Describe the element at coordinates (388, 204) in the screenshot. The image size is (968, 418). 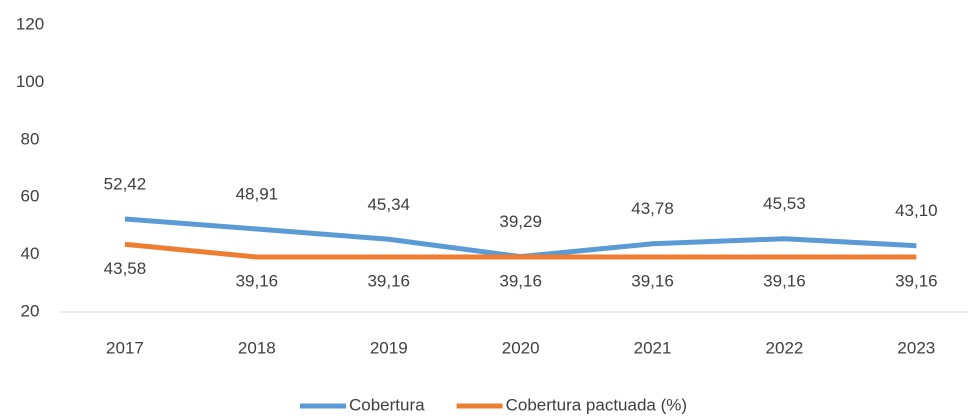
I see `data-label: 45,34` at that location.